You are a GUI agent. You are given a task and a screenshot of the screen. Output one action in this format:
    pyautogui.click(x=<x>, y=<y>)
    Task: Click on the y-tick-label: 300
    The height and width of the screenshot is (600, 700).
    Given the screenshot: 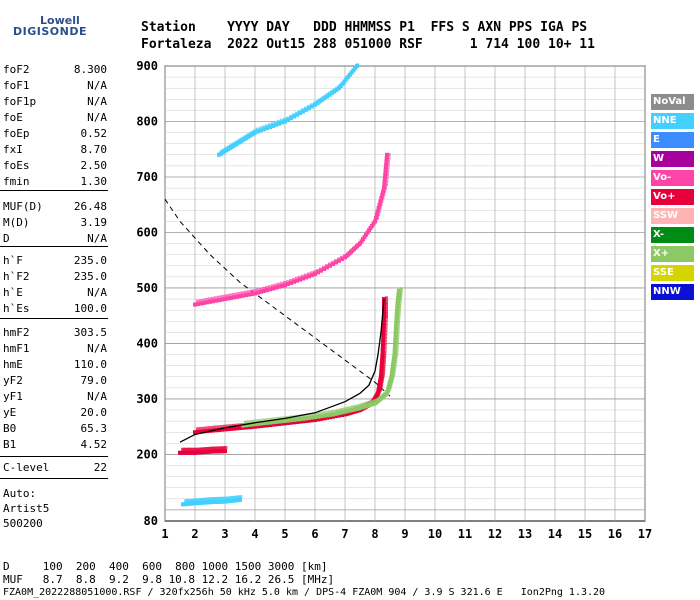 What is the action you would take?
    pyautogui.click(x=147, y=399)
    